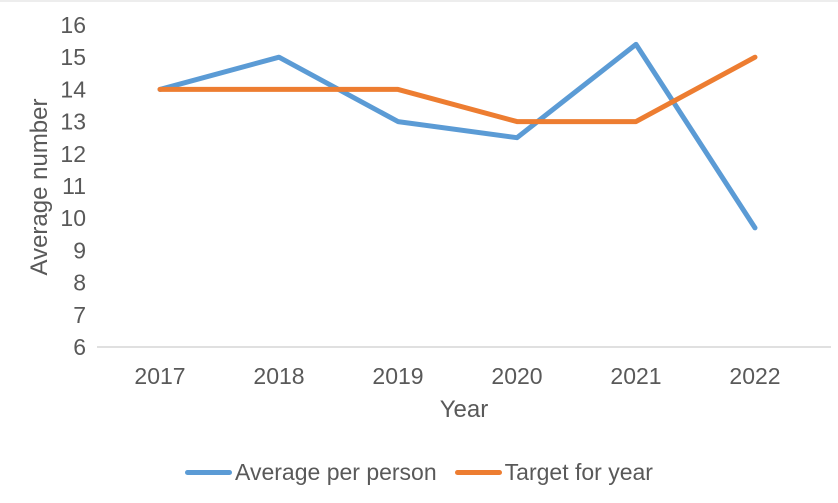 This screenshot has width=838, height=503. What do you see at coordinates (397, 376) in the screenshot?
I see `x-tick-label: 2019` at bounding box center [397, 376].